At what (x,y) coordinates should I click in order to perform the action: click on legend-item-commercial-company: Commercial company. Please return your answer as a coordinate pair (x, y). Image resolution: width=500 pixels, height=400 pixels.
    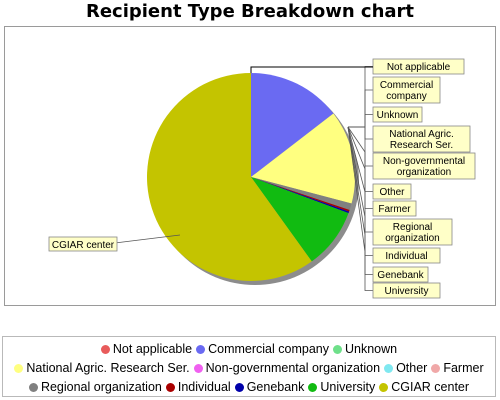
    Looking at the image, I should click on (262, 349).